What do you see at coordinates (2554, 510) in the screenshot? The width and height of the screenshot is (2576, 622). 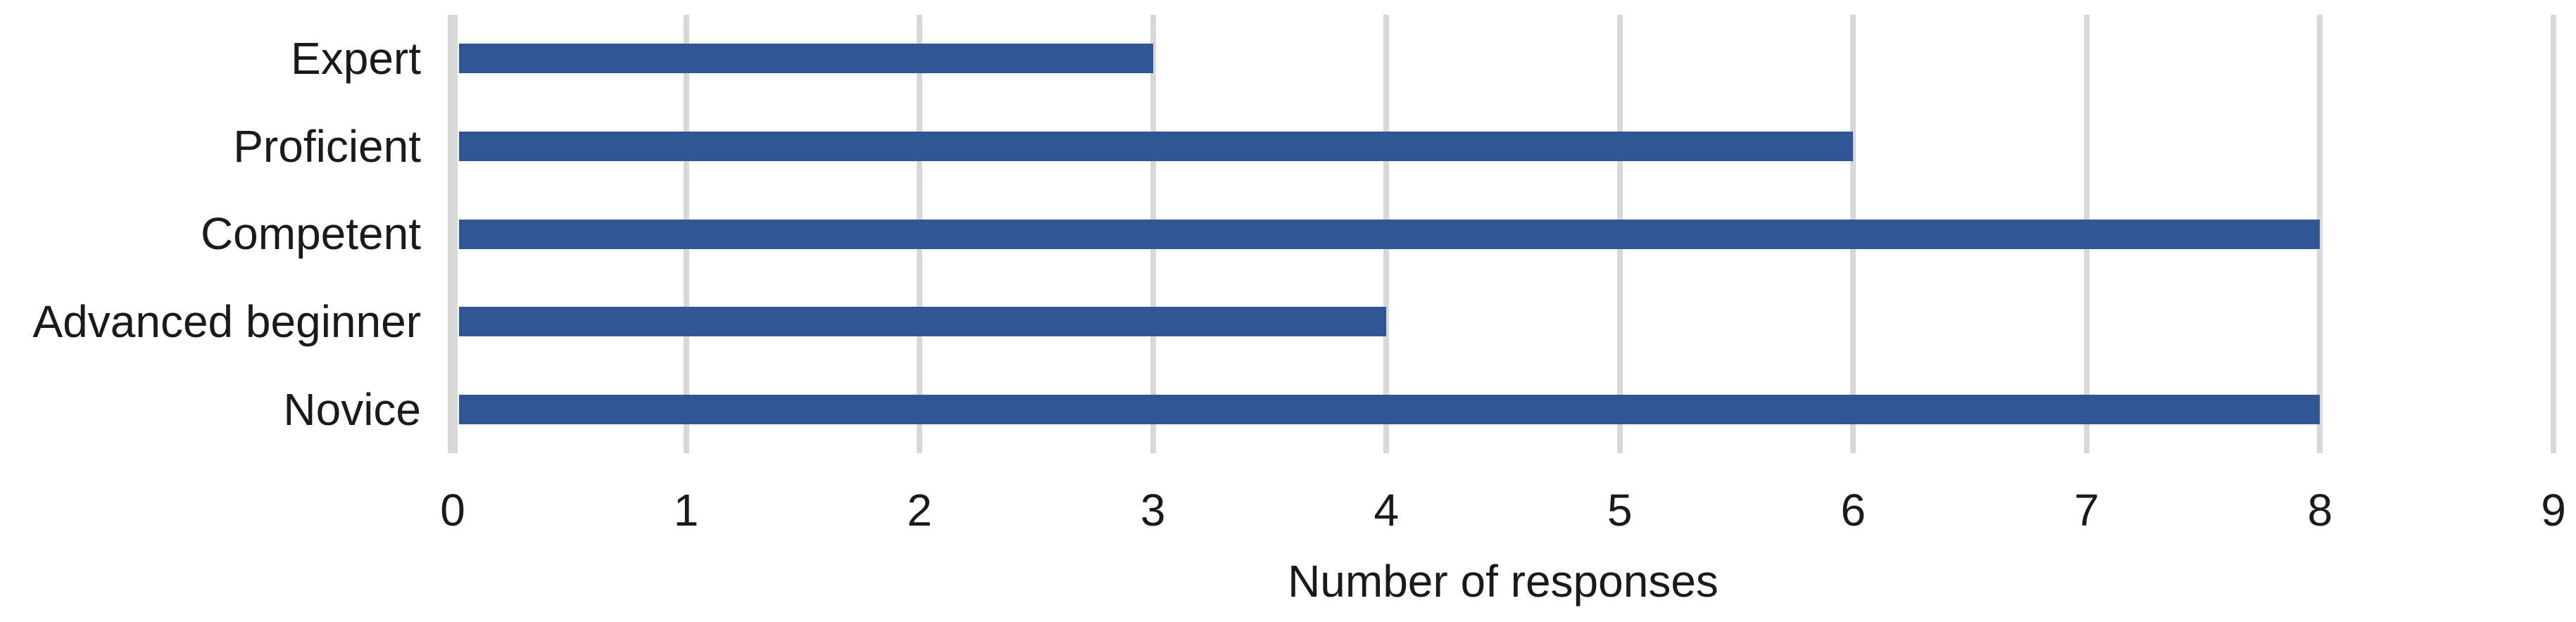 I see `x-tick-label: 9` at bounding box center [2554, 510].